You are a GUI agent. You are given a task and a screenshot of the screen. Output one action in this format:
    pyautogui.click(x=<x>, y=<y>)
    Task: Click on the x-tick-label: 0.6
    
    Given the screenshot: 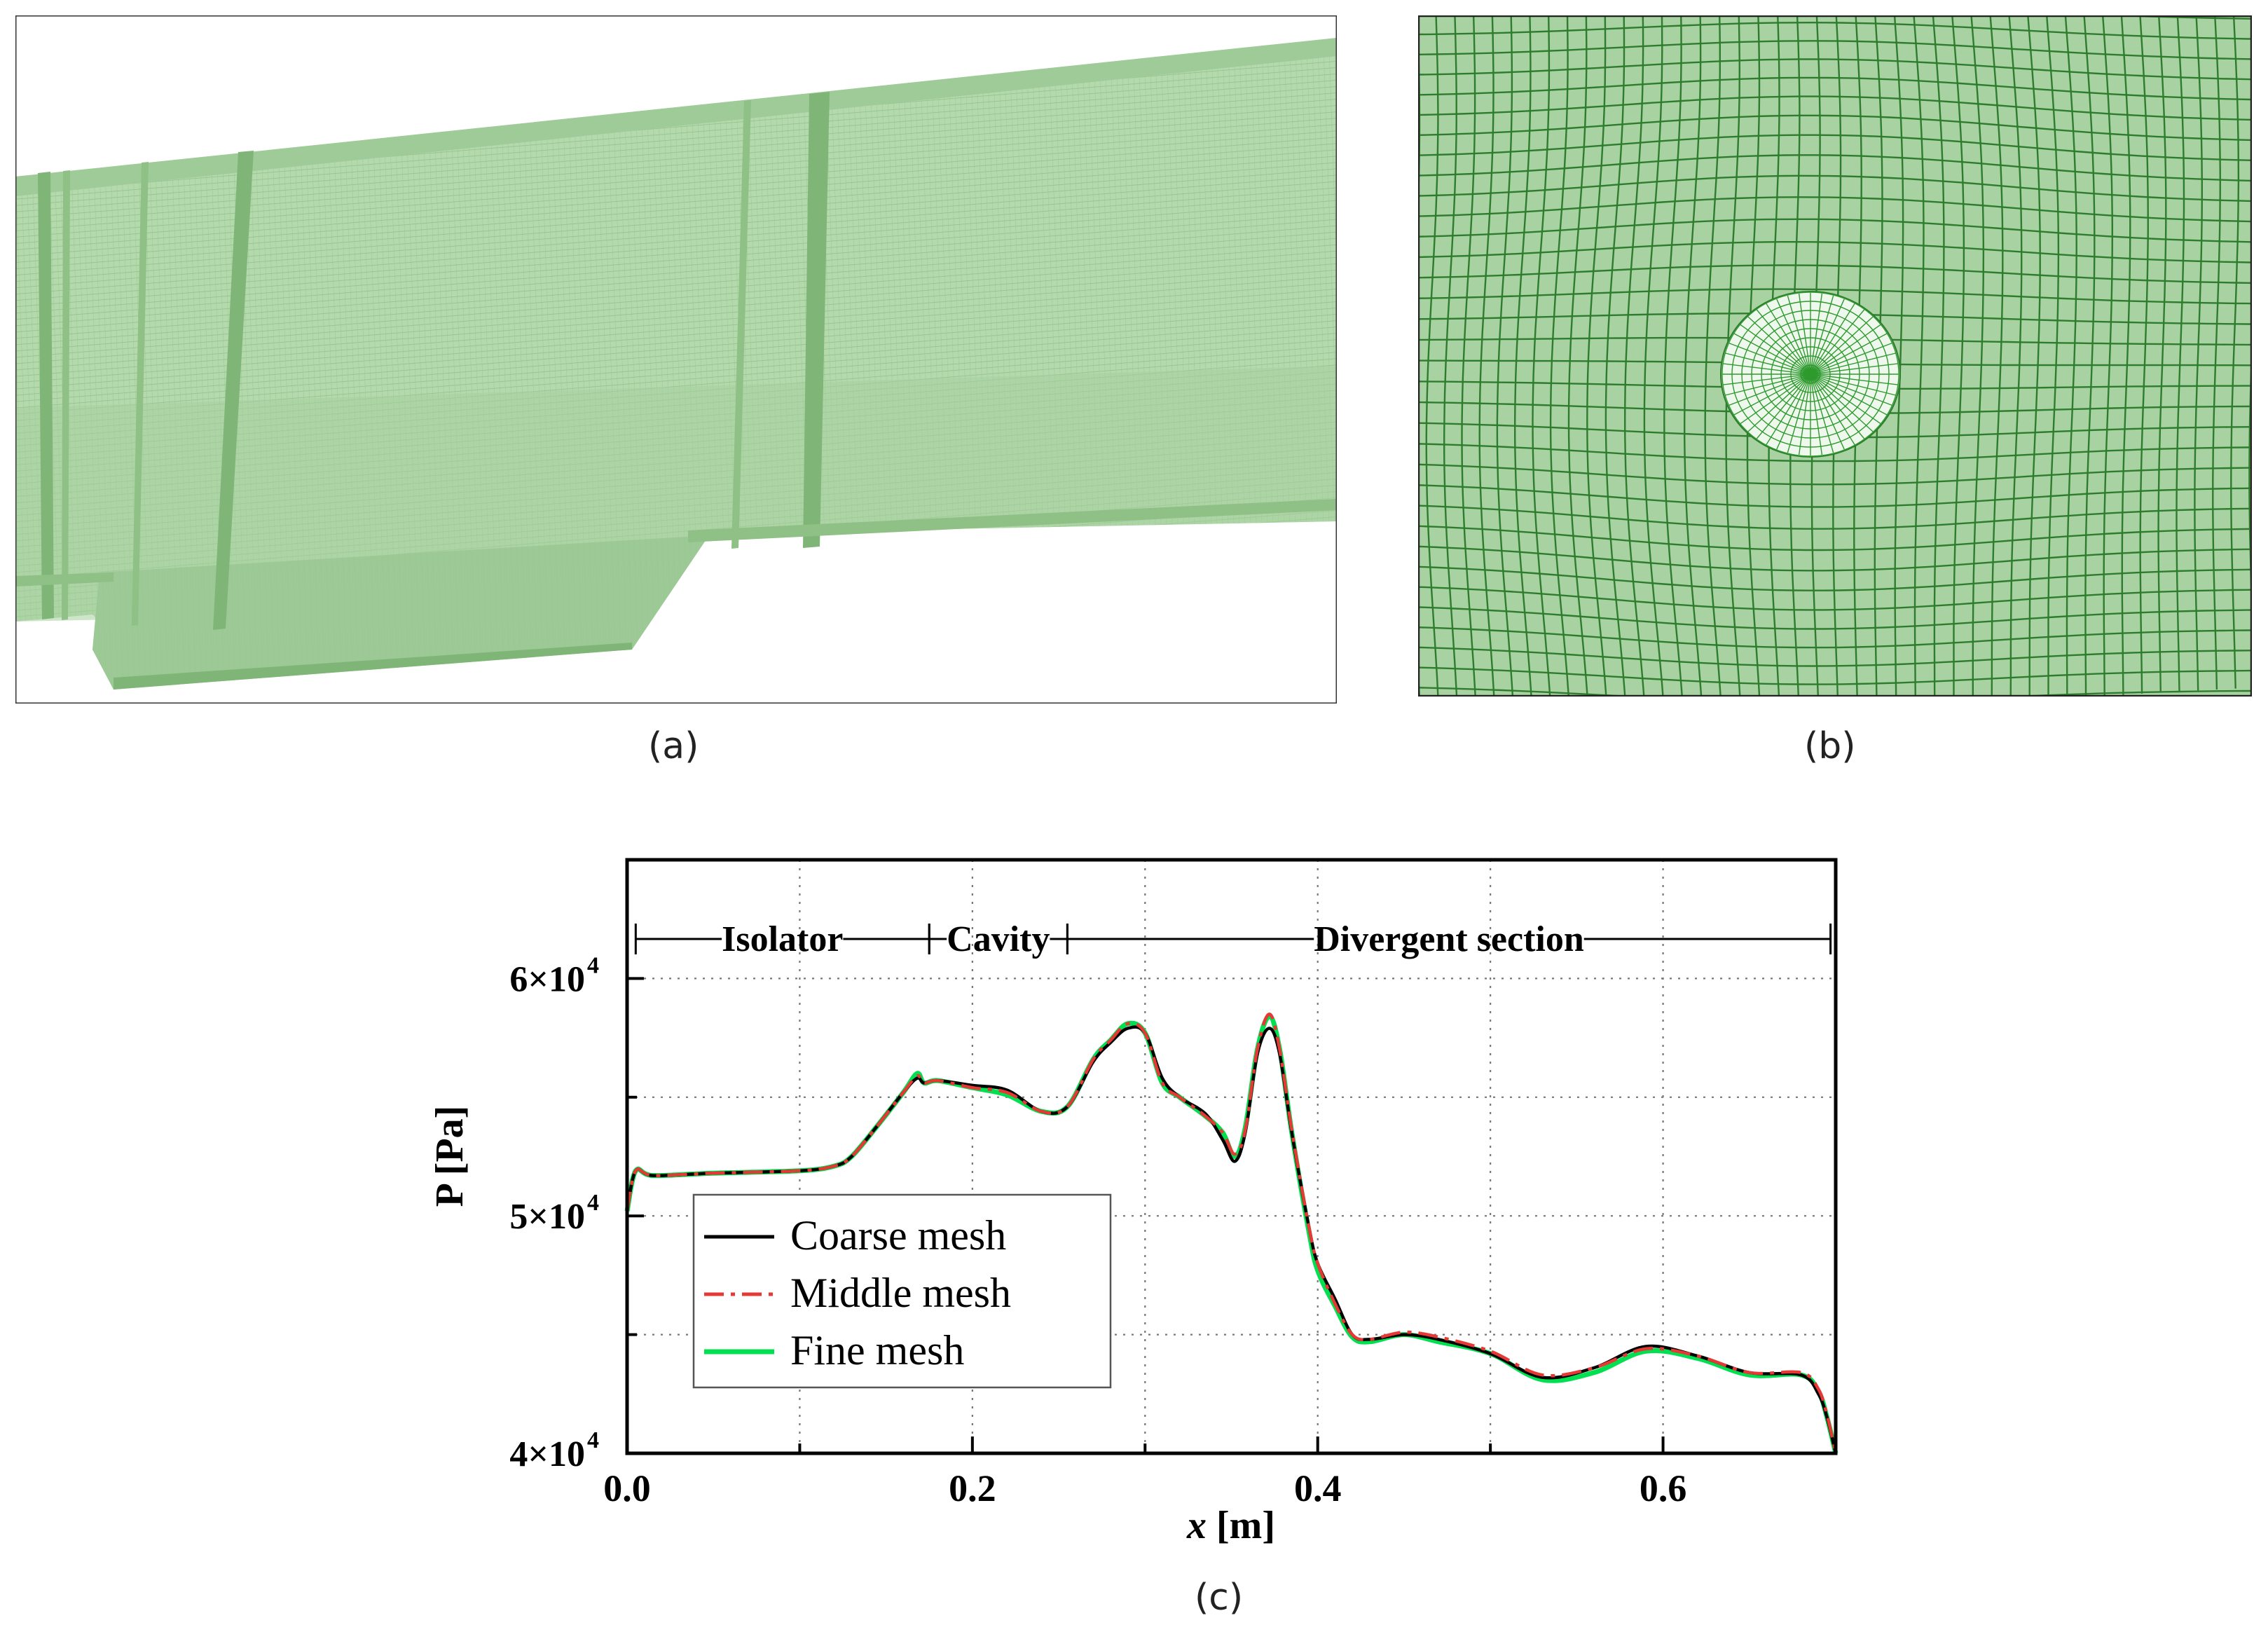 What is the action you would take?
    pyautogui.click(x=1663, y=1488)
    